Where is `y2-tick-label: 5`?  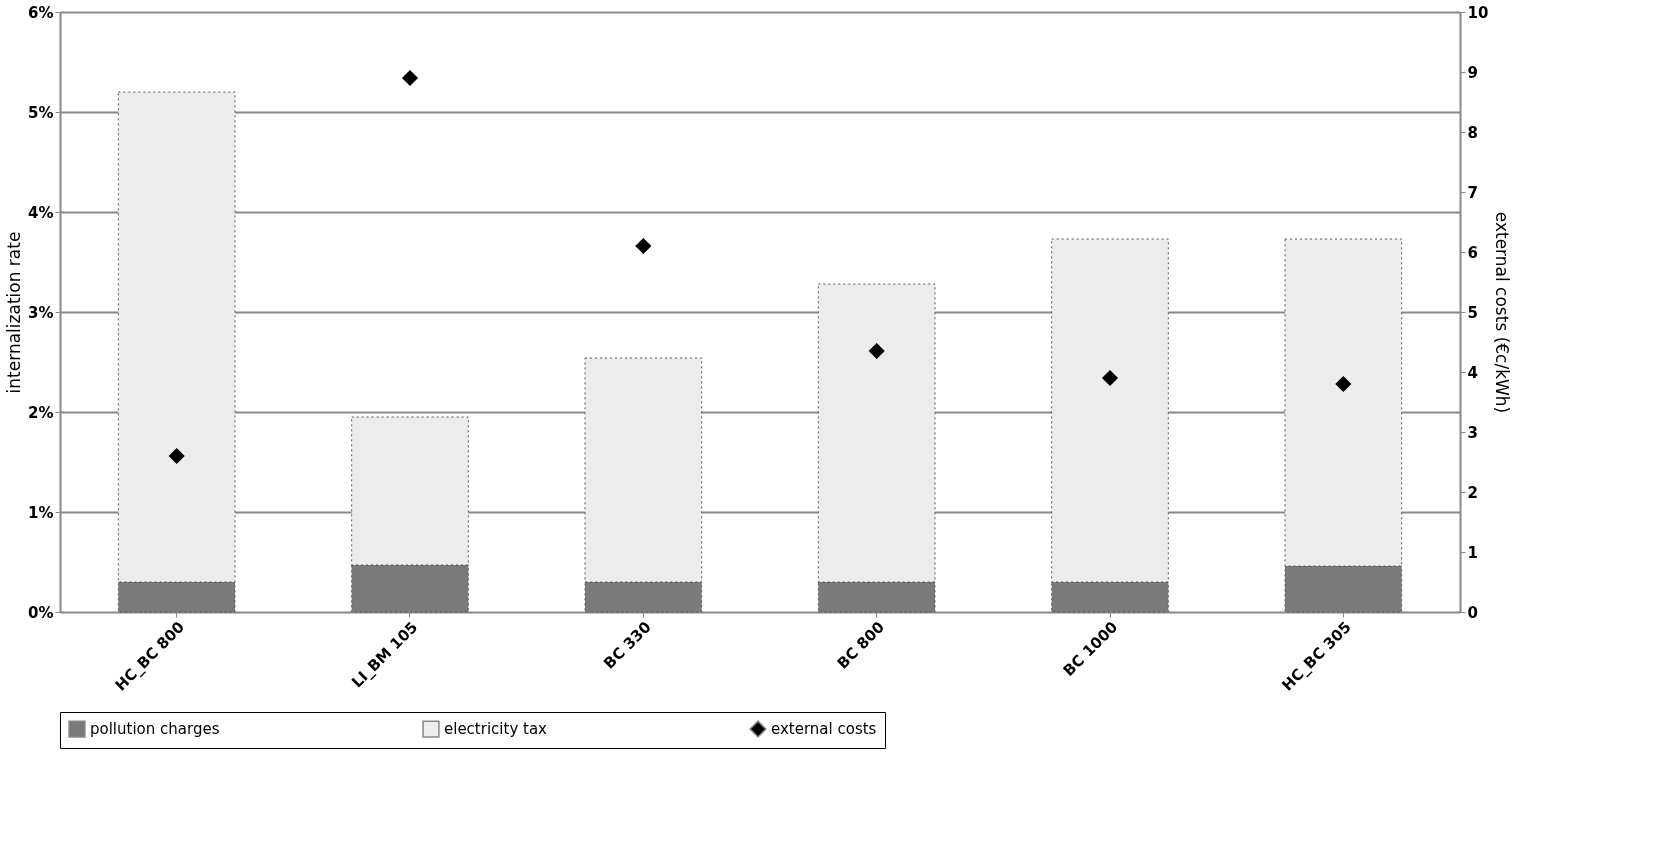
y2-tick-label: 5 is located at coordinates (1472, 312).